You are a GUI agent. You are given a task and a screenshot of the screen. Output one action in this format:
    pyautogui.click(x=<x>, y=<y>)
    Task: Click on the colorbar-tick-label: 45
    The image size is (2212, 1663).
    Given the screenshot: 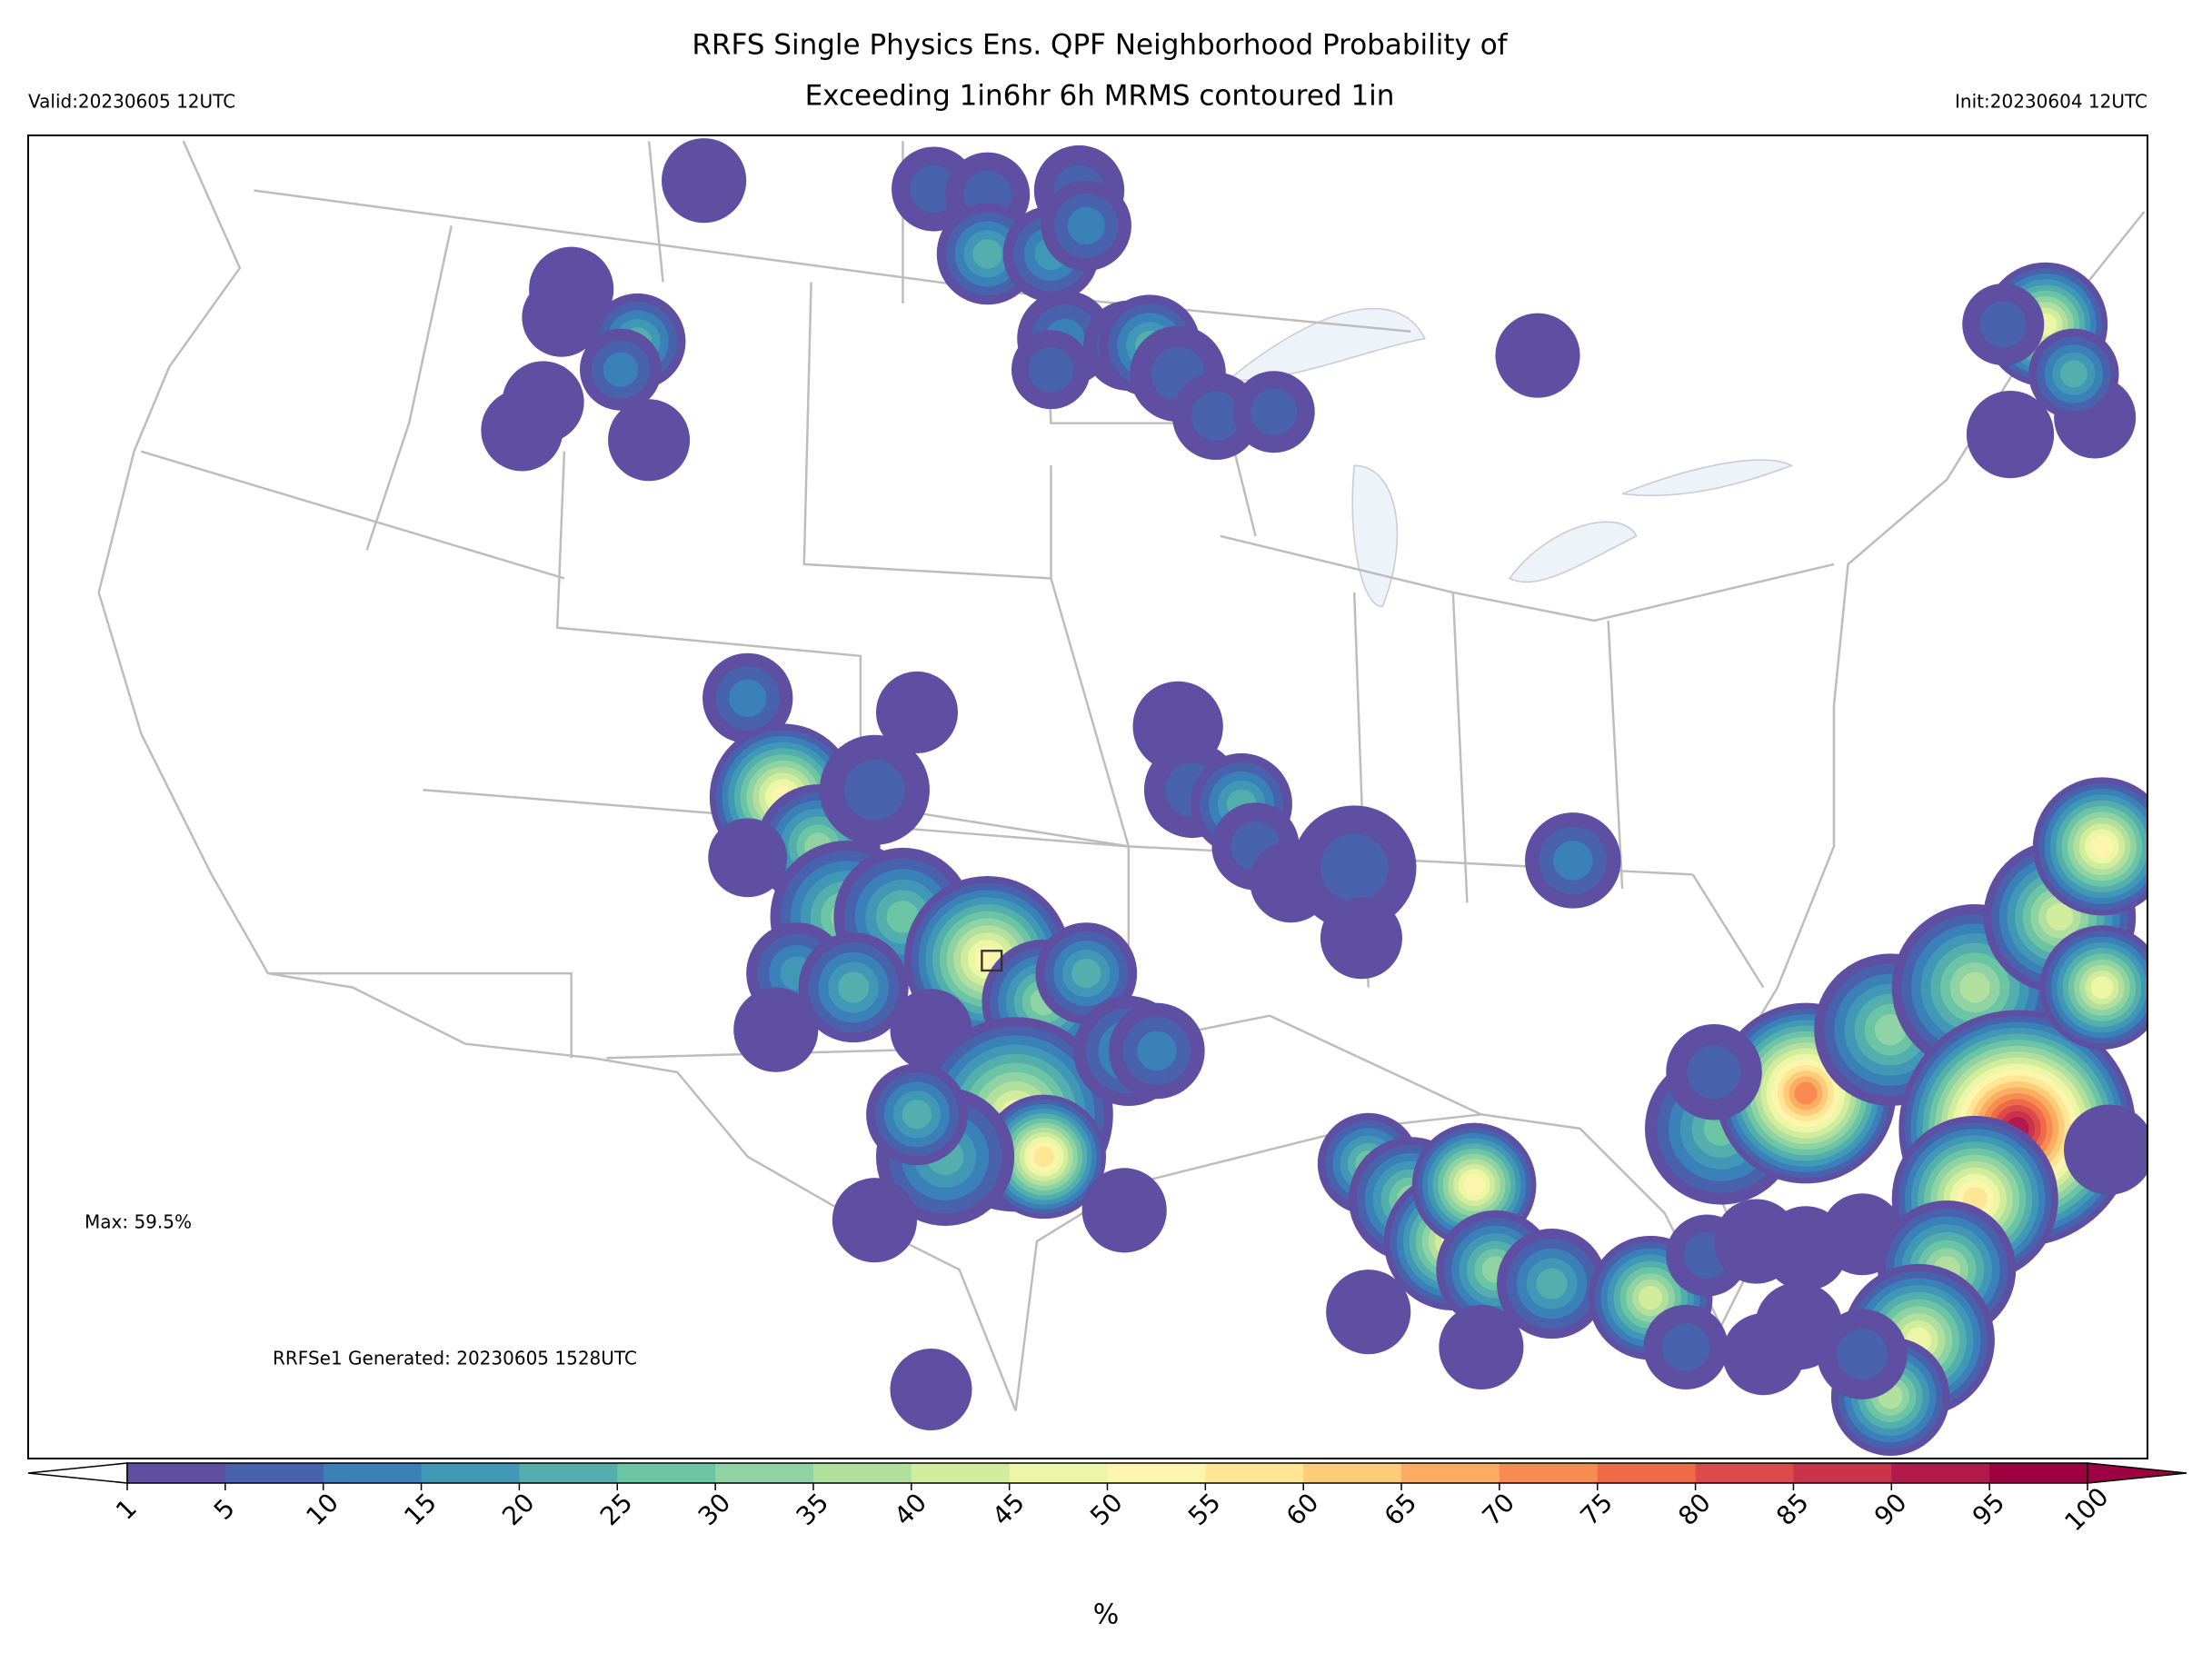 What is the action you would take?
    pyautogui.click(x=1009, y=1510)
    